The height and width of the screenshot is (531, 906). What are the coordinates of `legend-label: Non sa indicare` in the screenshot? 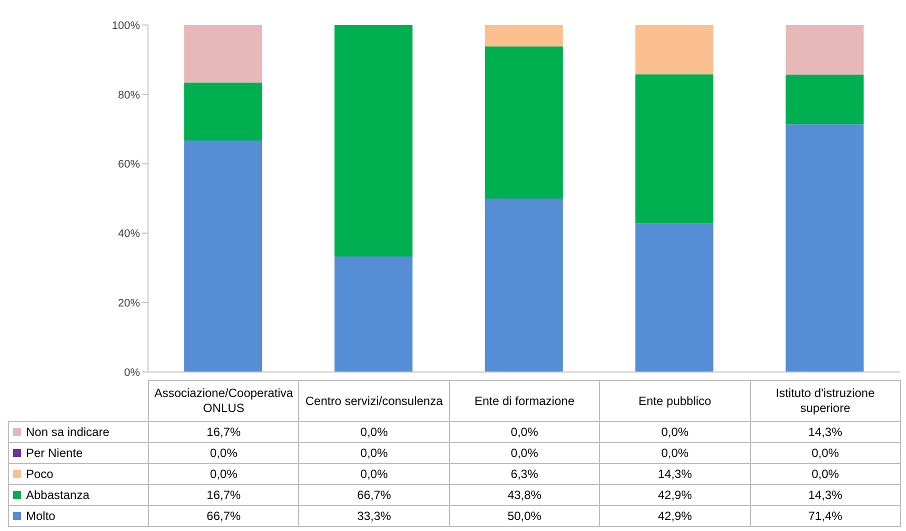 It's located at (78, 432).